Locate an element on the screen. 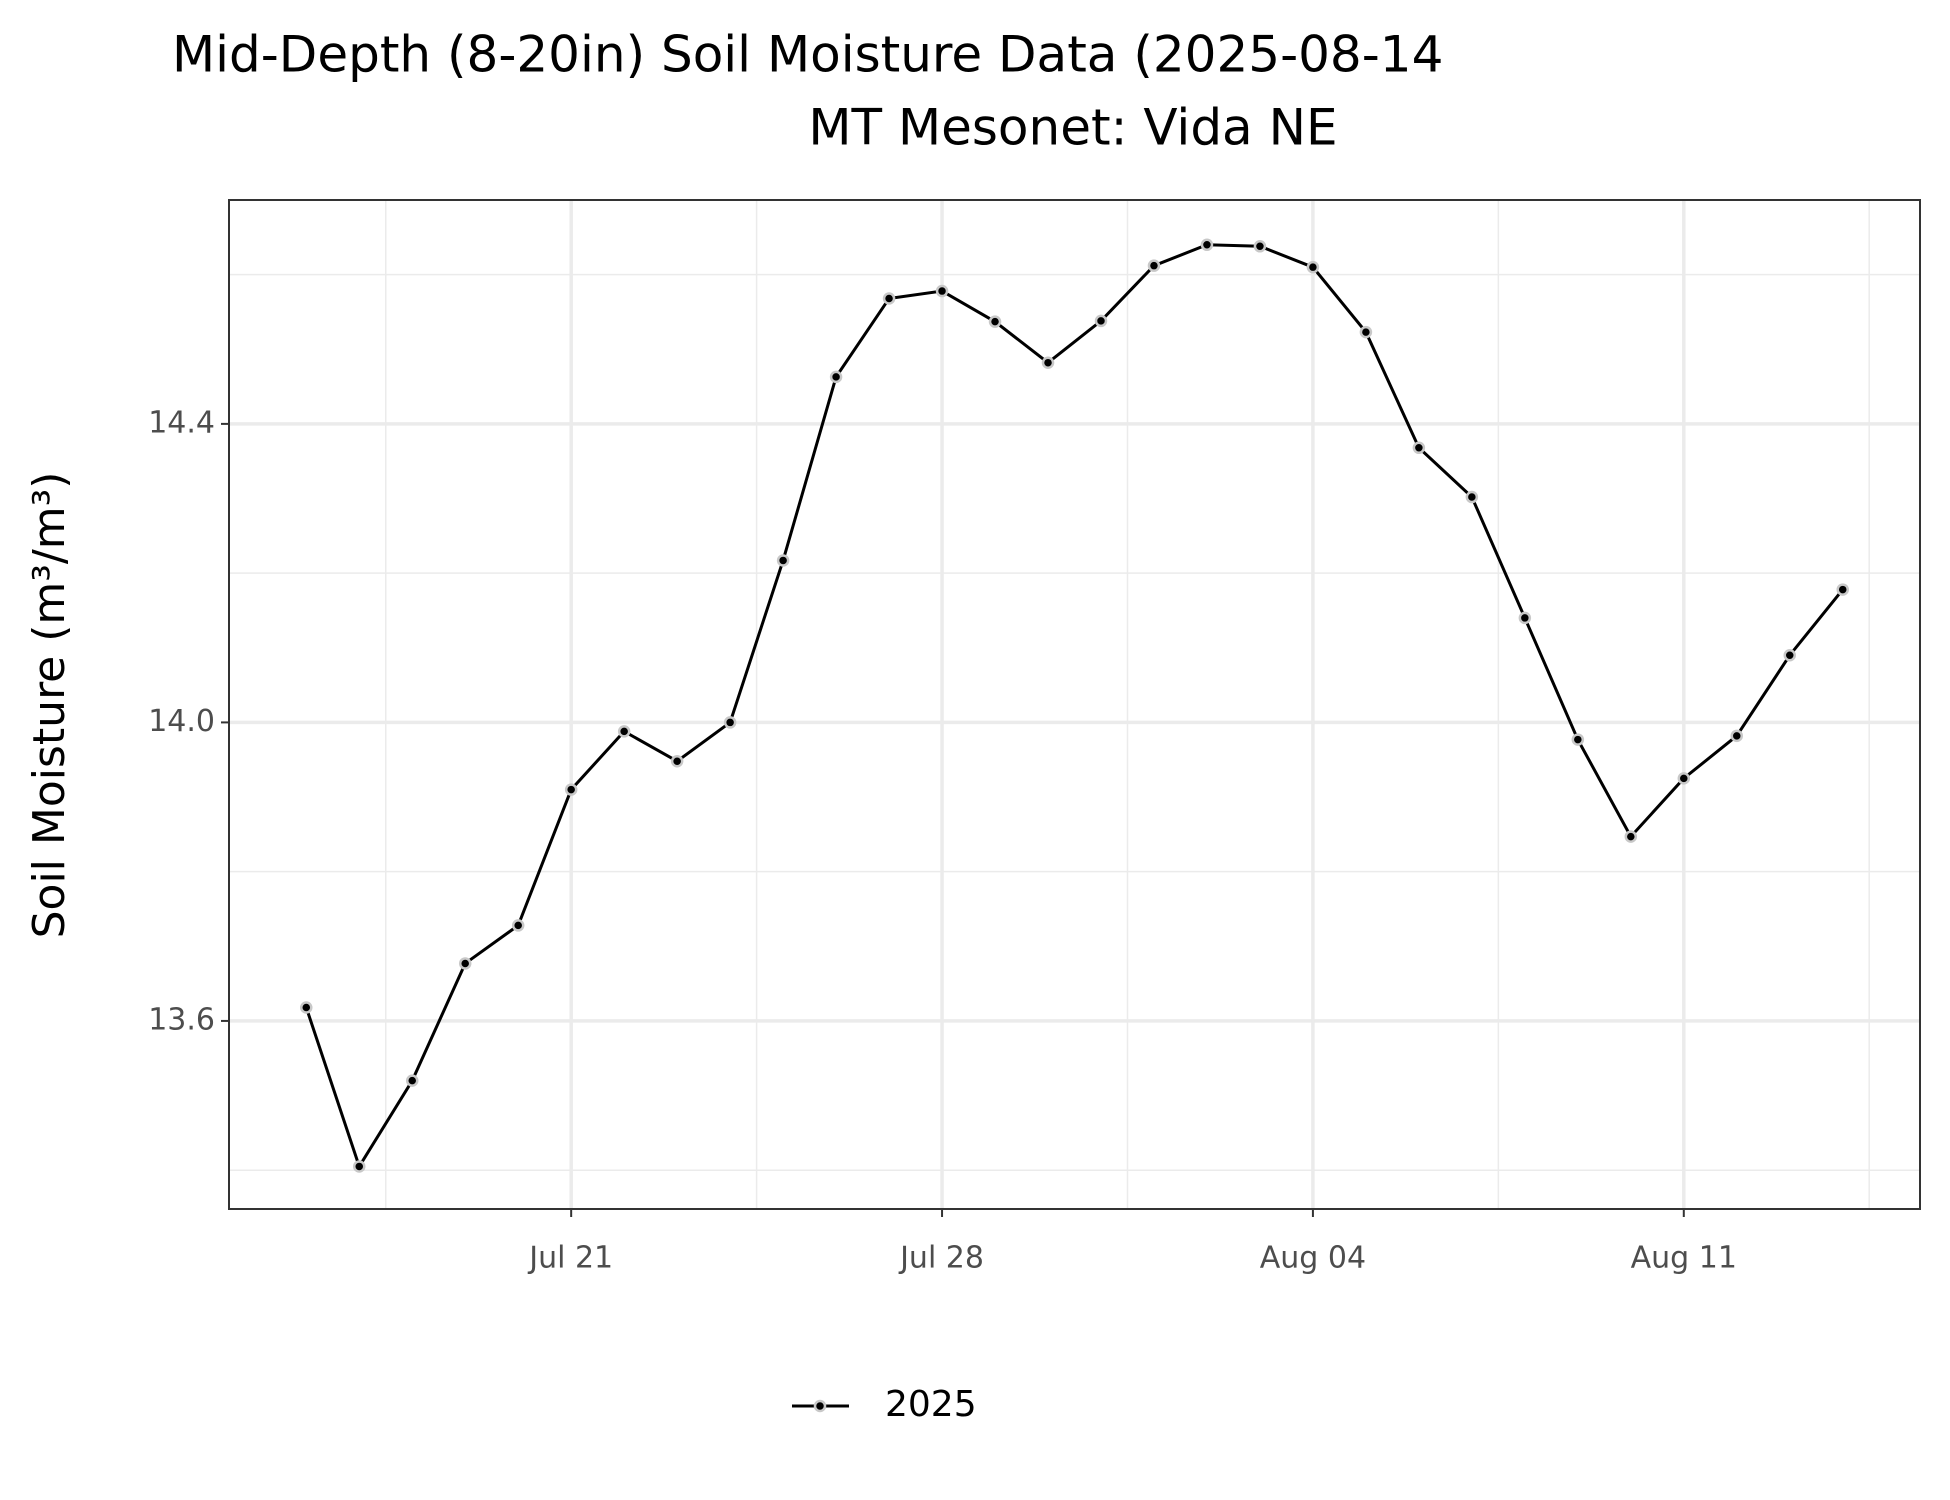  x-tick-label: Jul 28 is located at coordinates (941, 1258).